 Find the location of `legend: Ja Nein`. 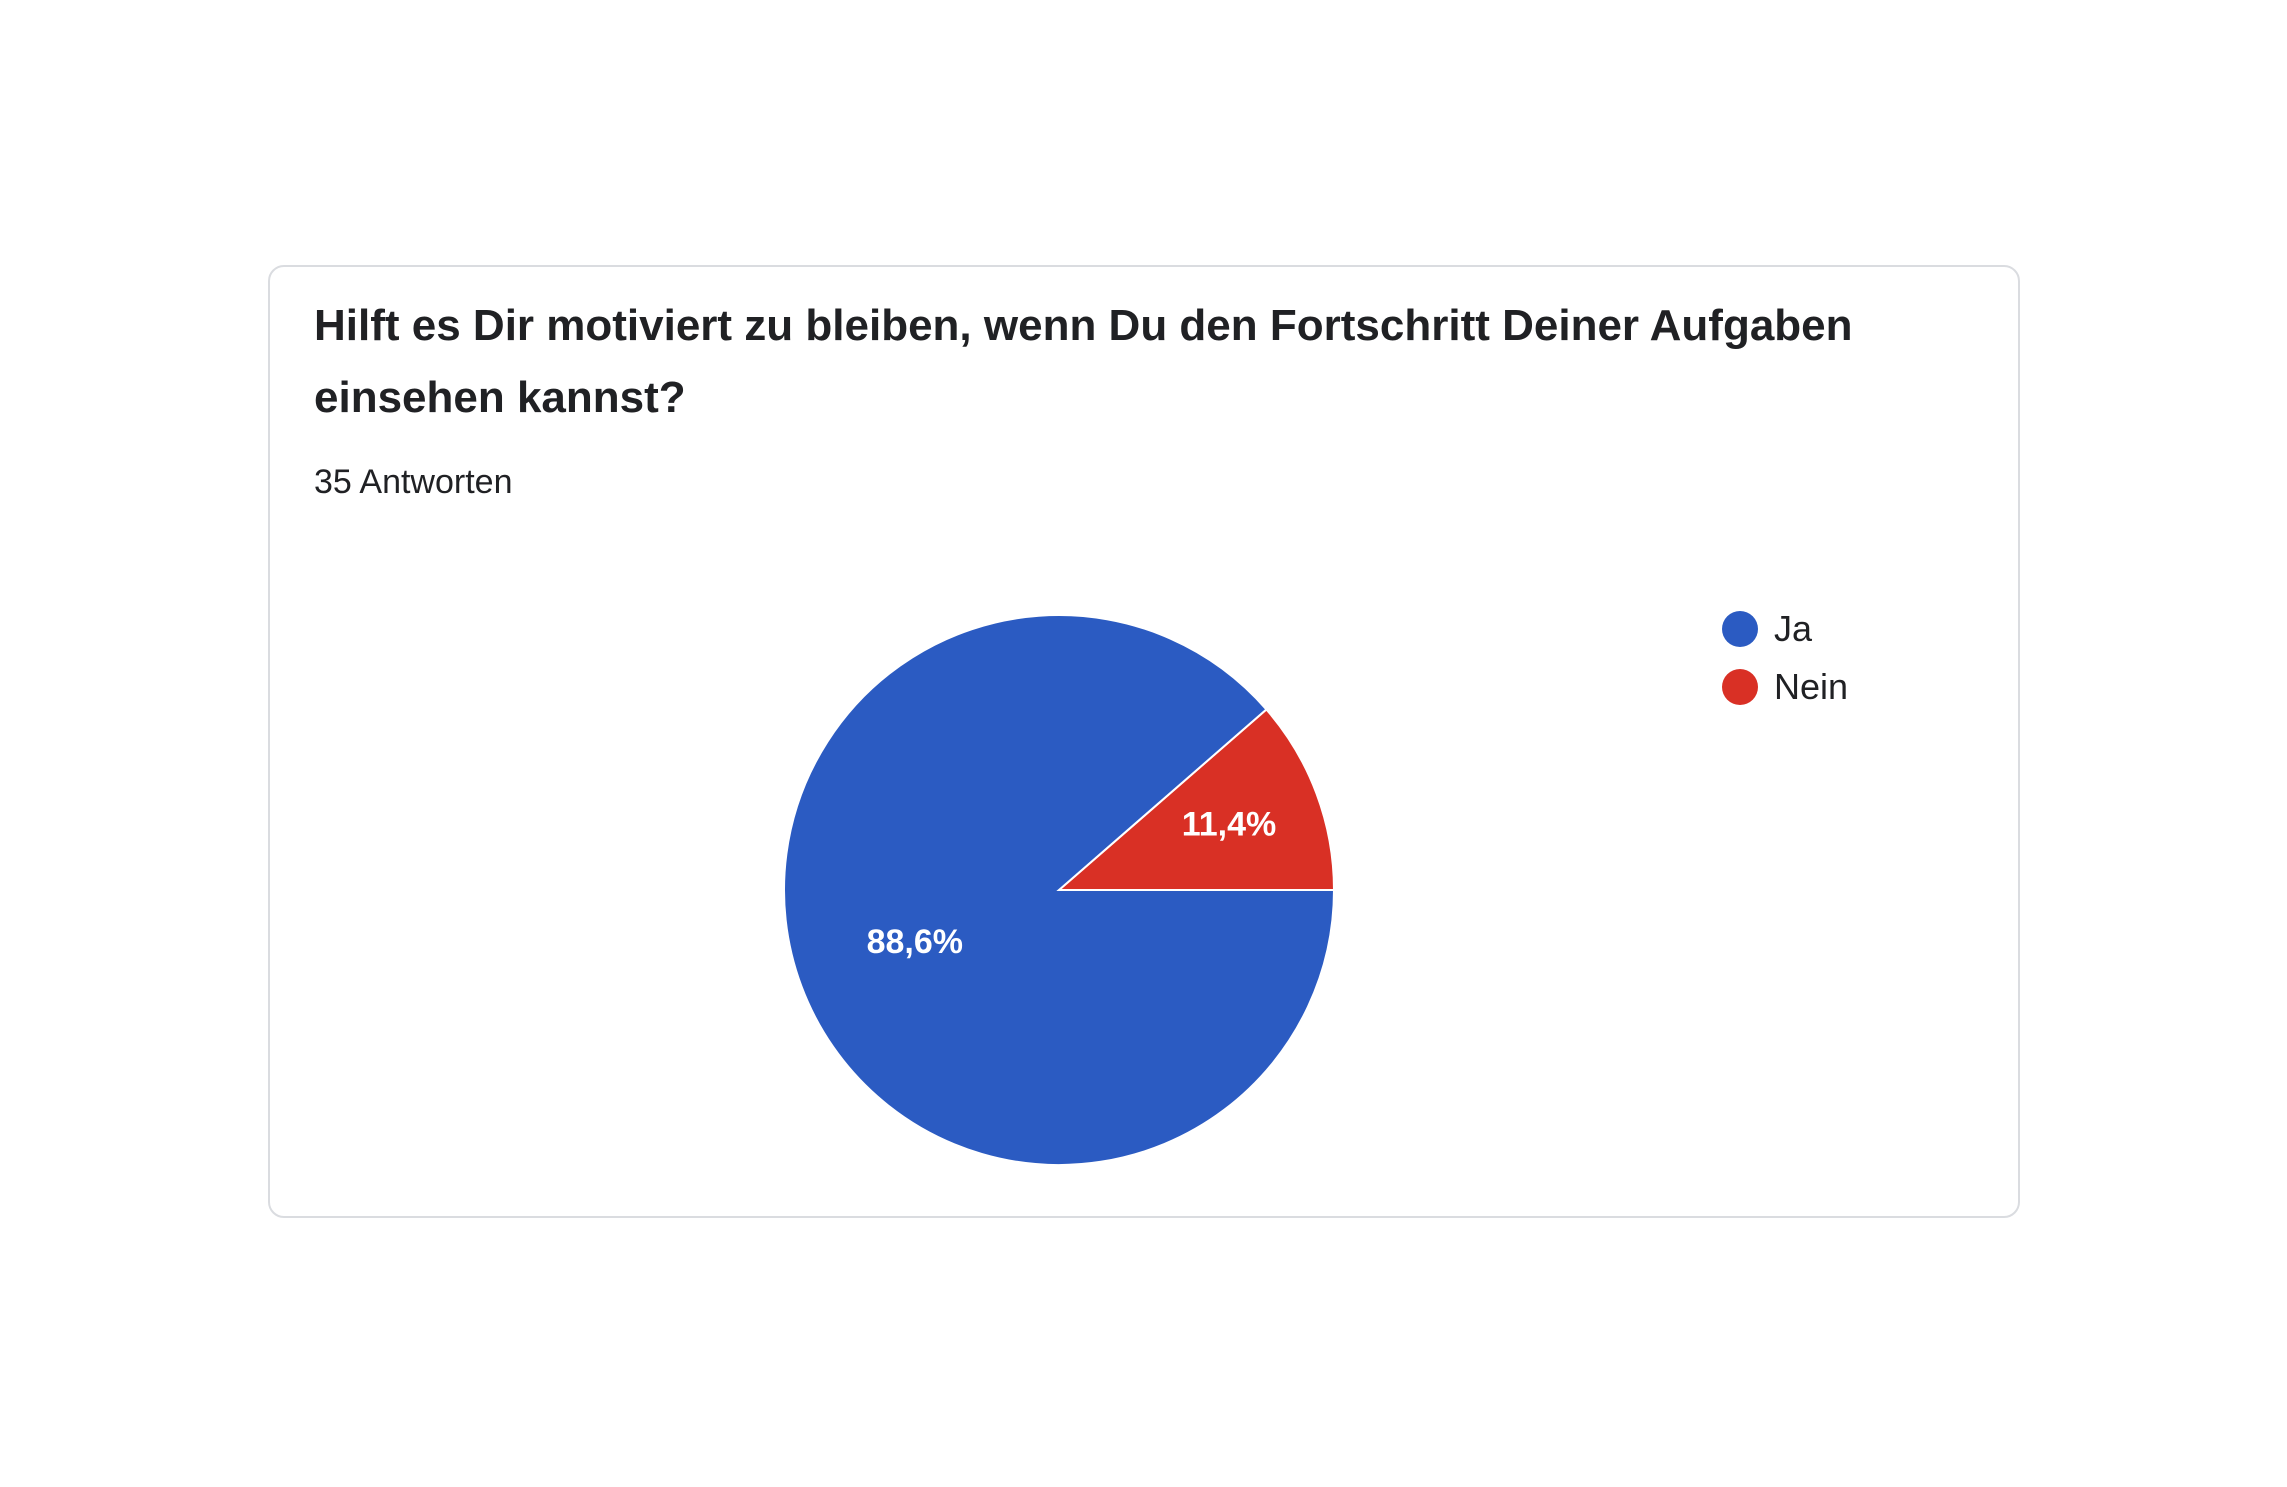

legend: Ja Nein is located at coordinates (1785, 658).